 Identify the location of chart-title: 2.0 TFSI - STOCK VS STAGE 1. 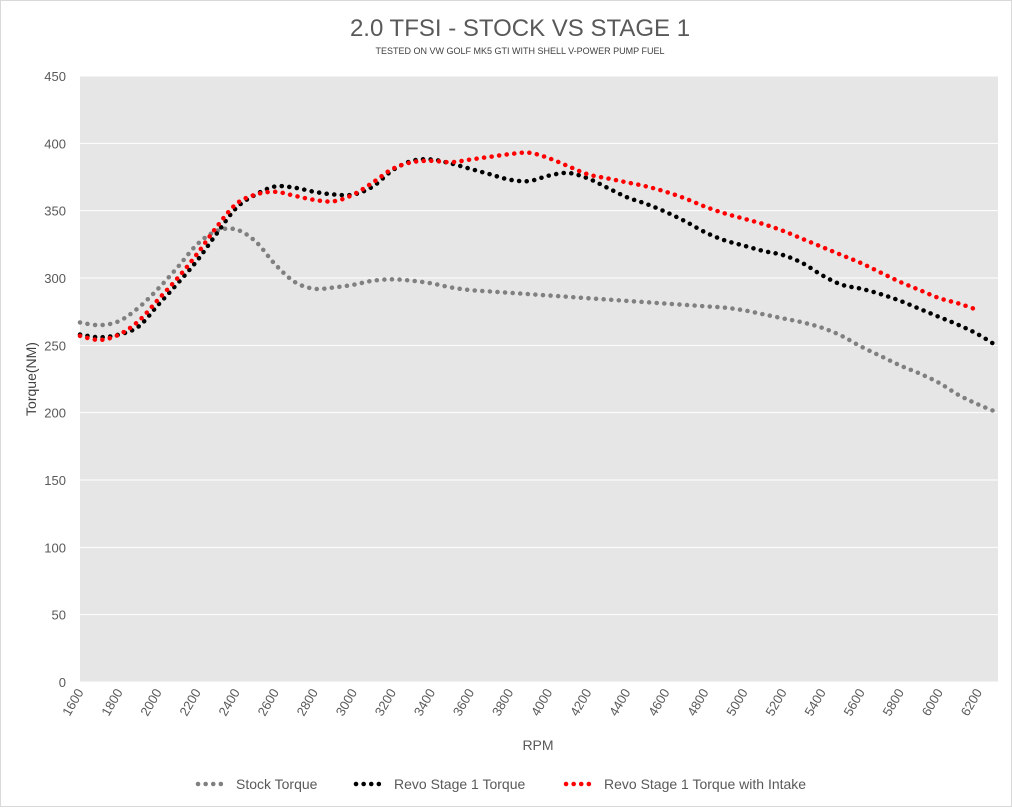
(520, 28).